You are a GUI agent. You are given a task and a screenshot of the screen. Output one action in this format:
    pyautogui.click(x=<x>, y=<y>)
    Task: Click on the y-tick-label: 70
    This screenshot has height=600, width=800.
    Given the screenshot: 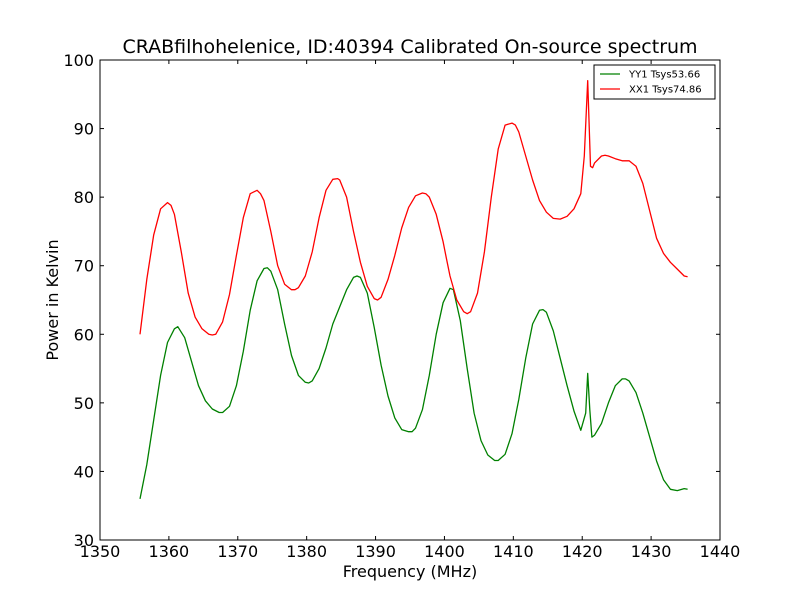 What is the action you would take?
    pyautogui.click(x=84, y=266)
    